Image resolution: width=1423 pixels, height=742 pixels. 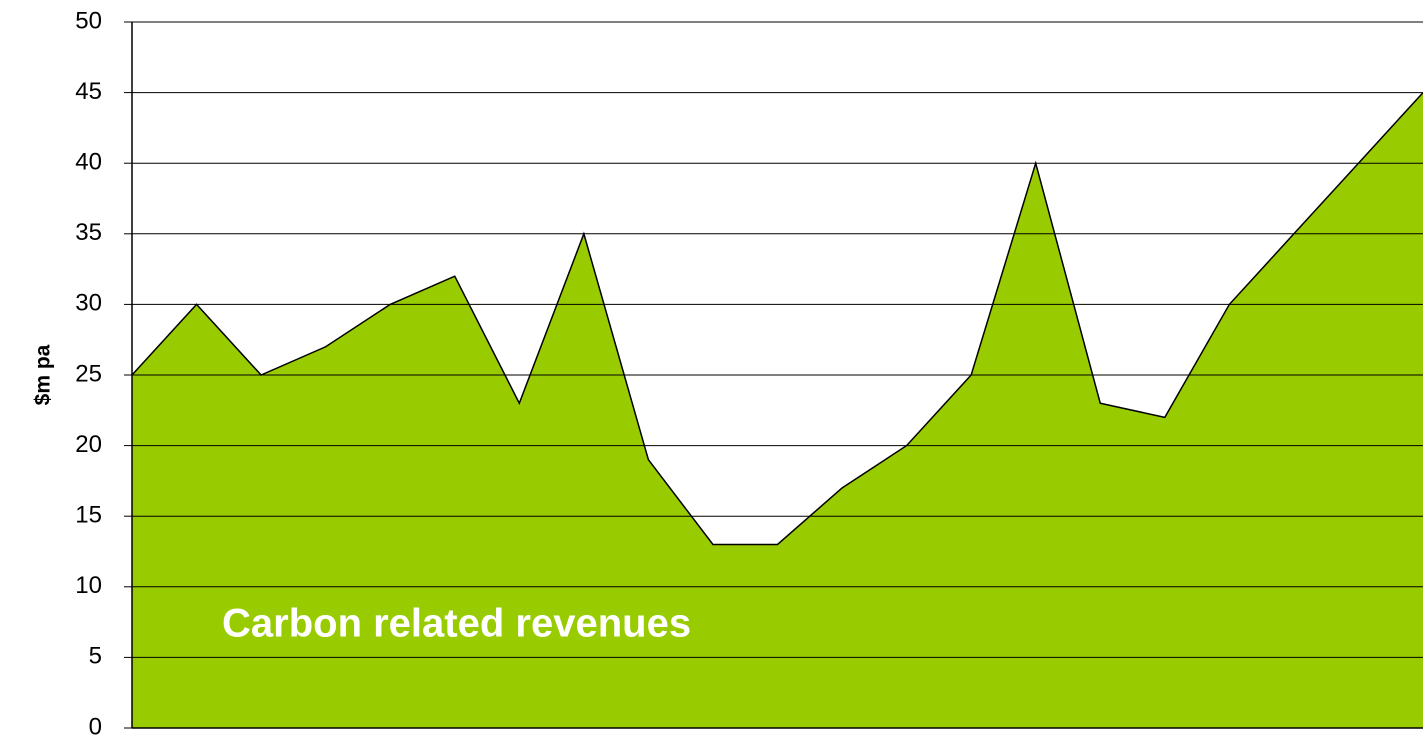 What do you see at coordinates (95, 656) in the screenshot?
I see `y-tick-label: 5` at bounding box center [95, 656].